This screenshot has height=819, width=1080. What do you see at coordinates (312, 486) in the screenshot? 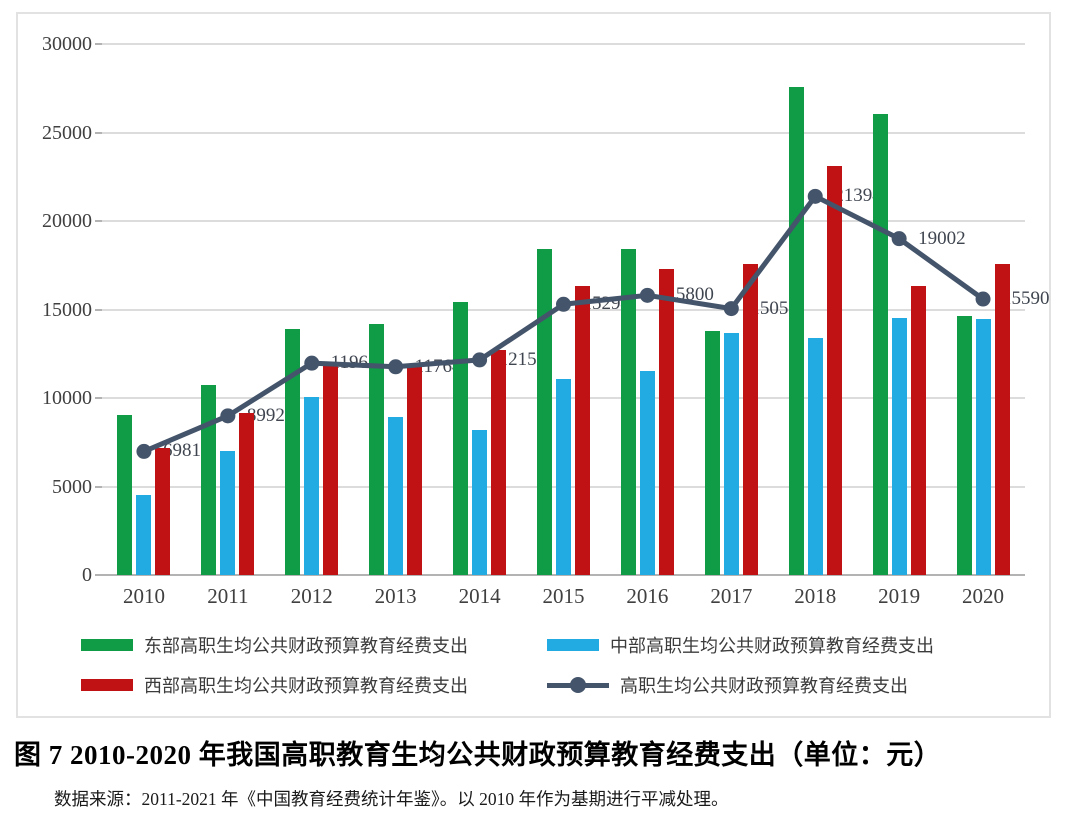
I see `bar-central-2012` at bounding box center [312, 486].